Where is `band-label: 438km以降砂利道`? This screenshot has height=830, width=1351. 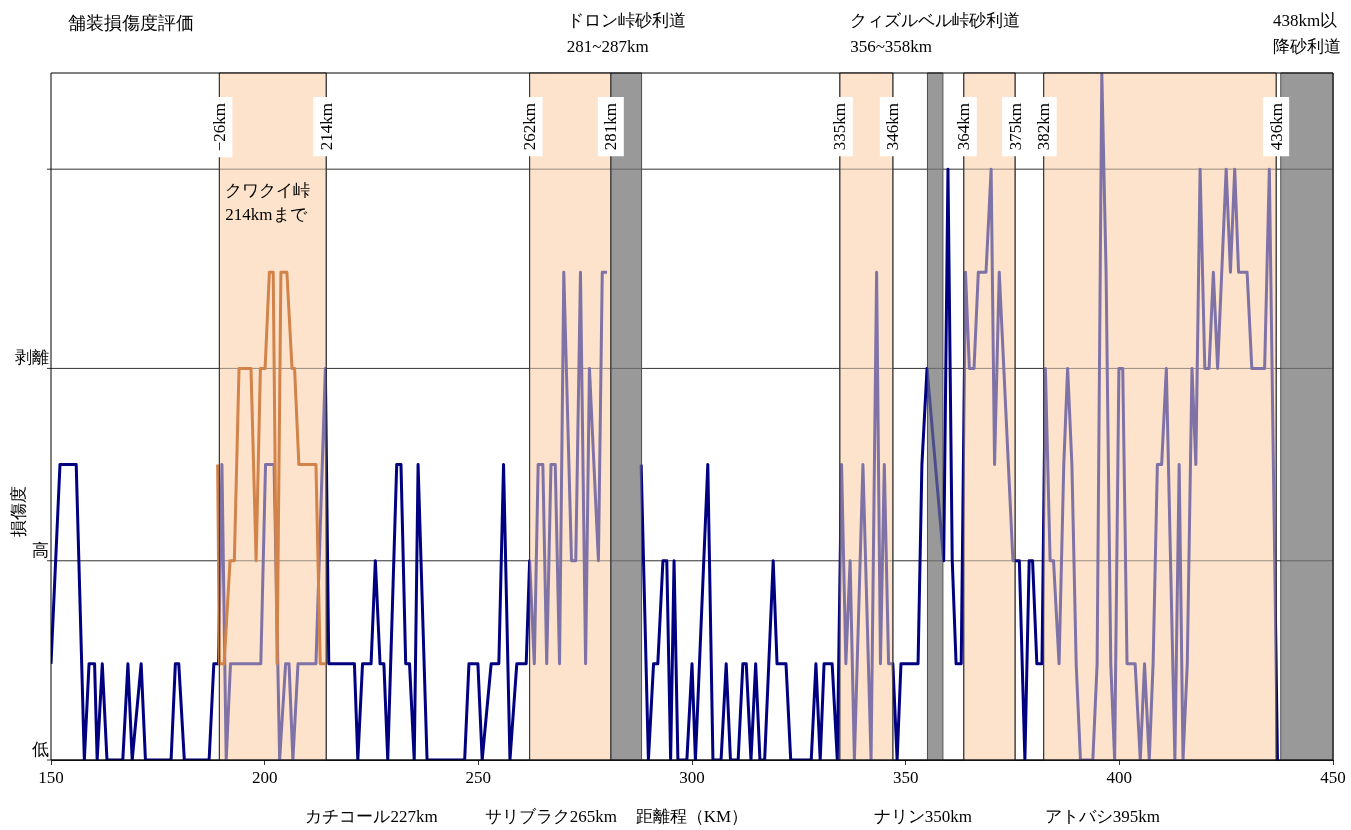 band-label: 438km以降砂利道 is located at coordinates (1306, 34).